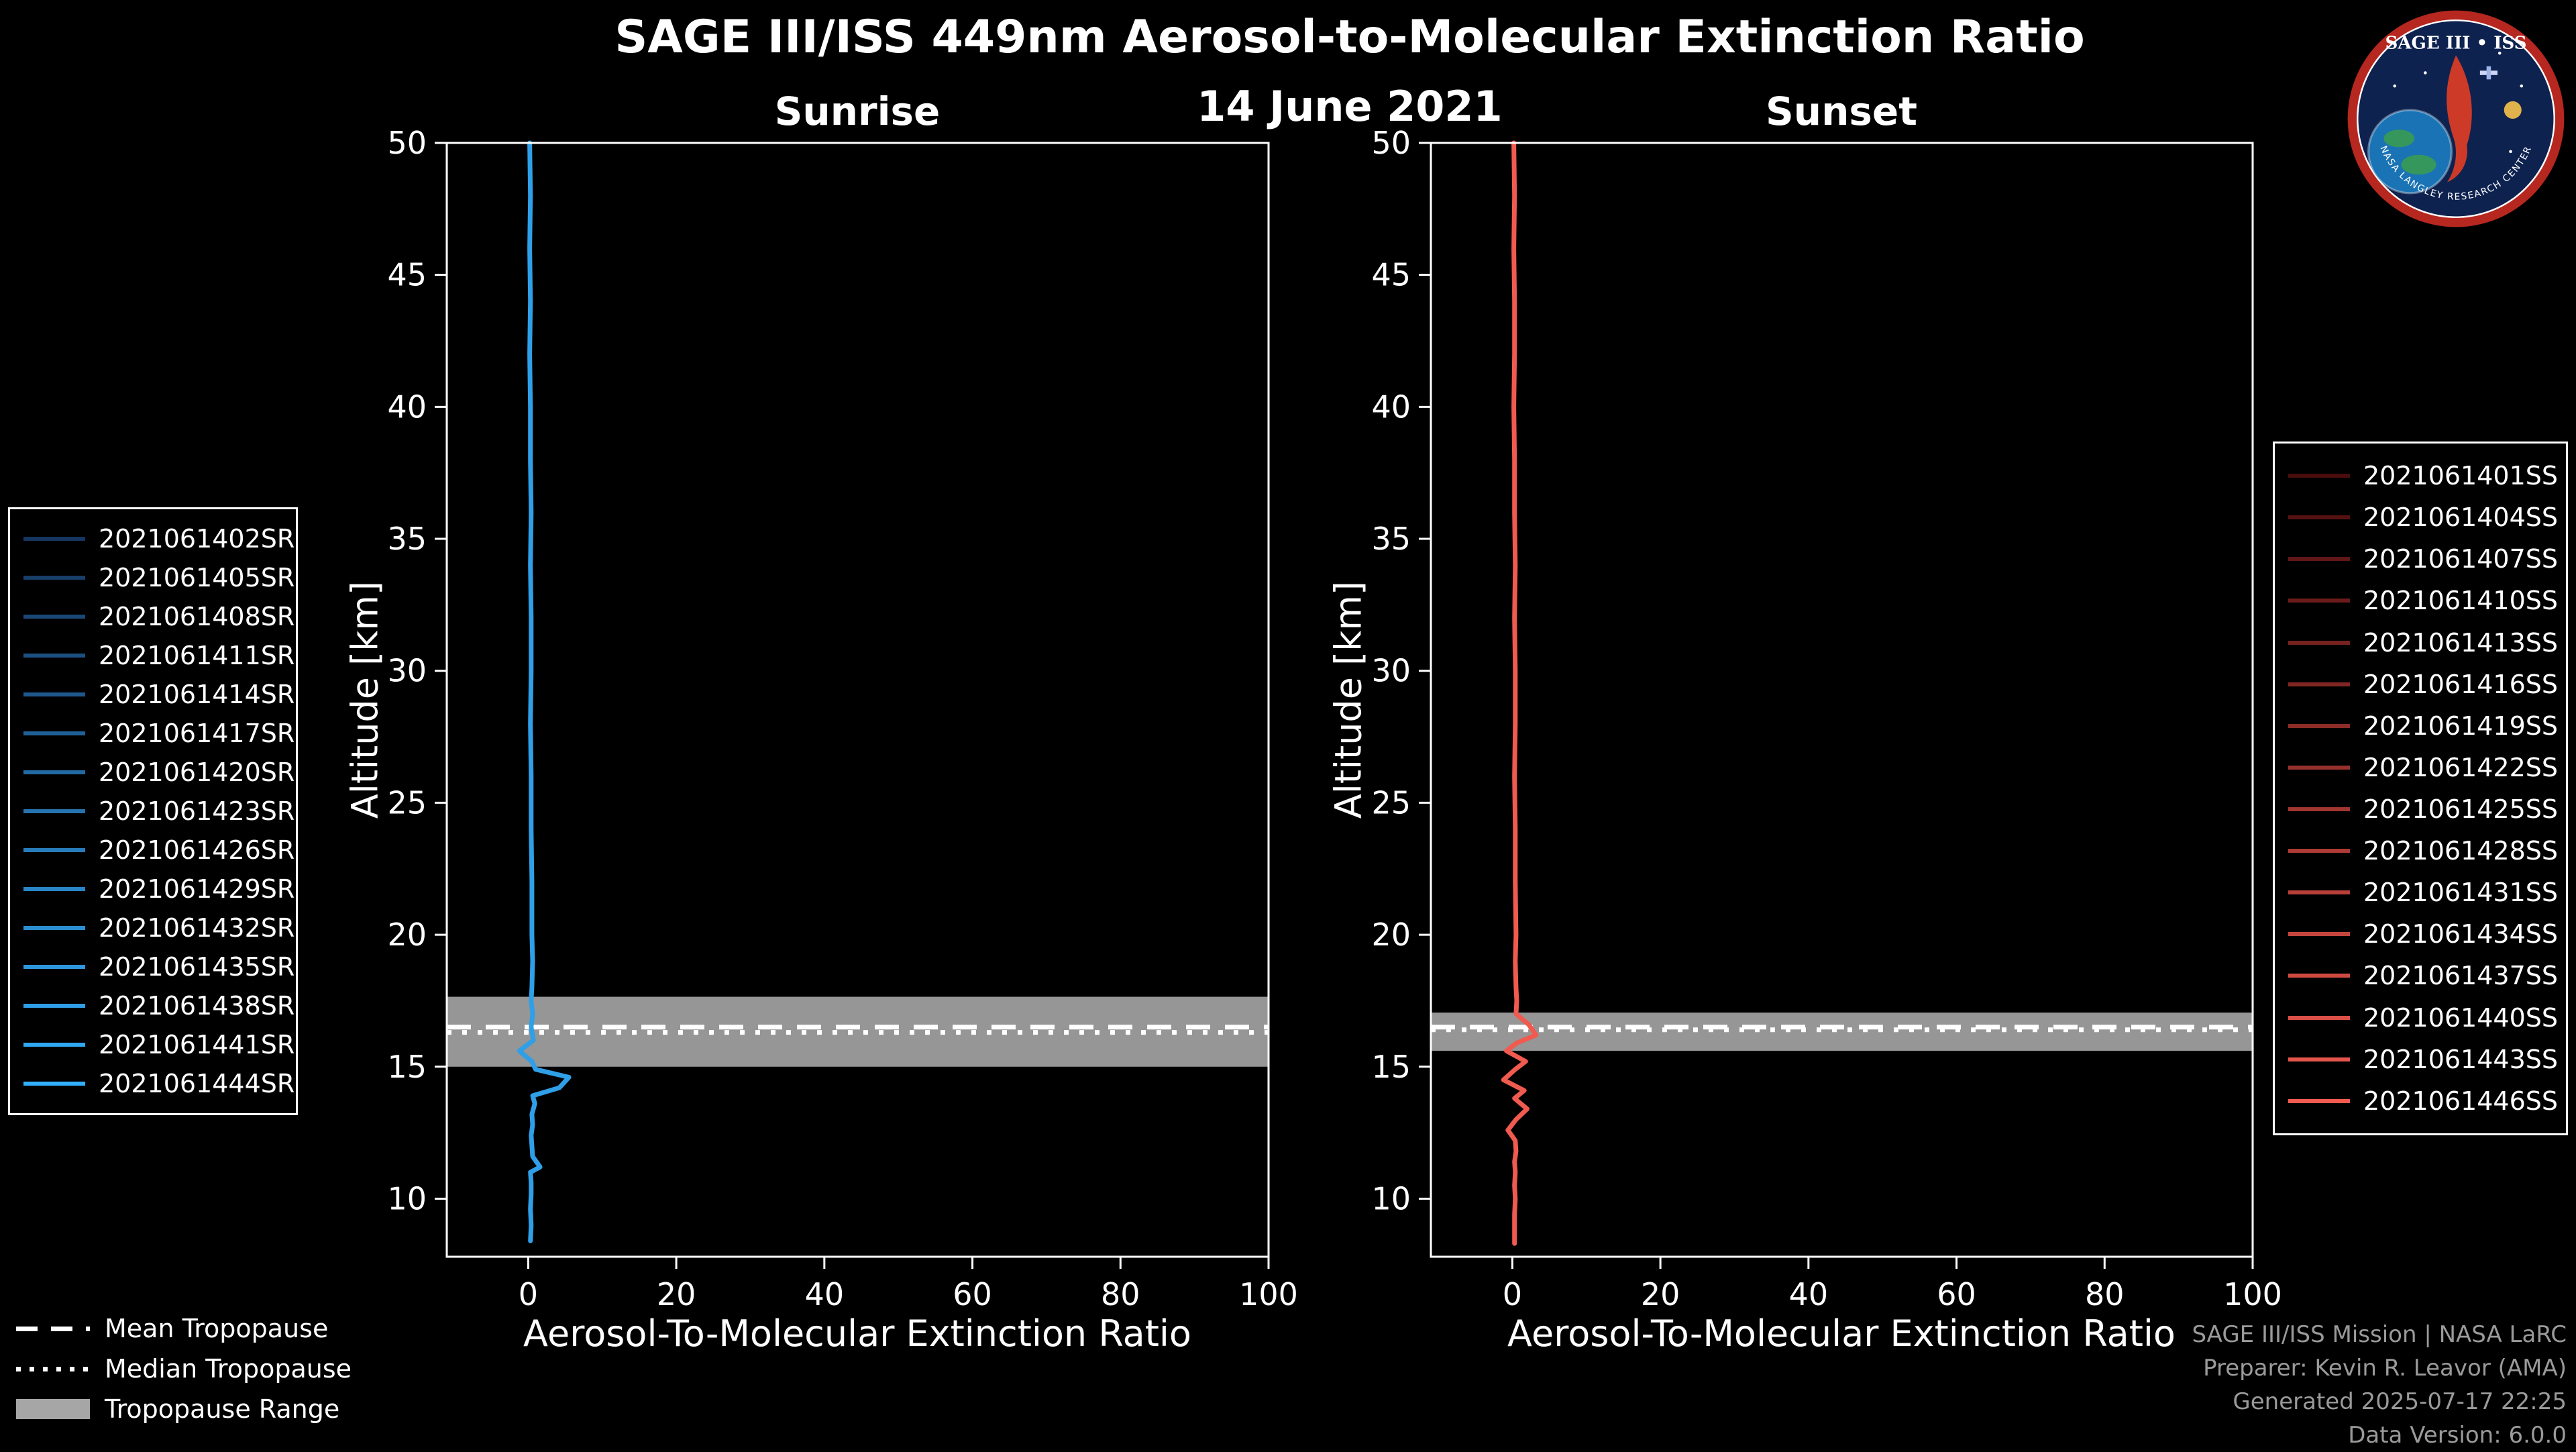 The width and height of the screenshot is (2576, 1452). I want to click on legend-item: 2021061426SR, so click(159, 850).